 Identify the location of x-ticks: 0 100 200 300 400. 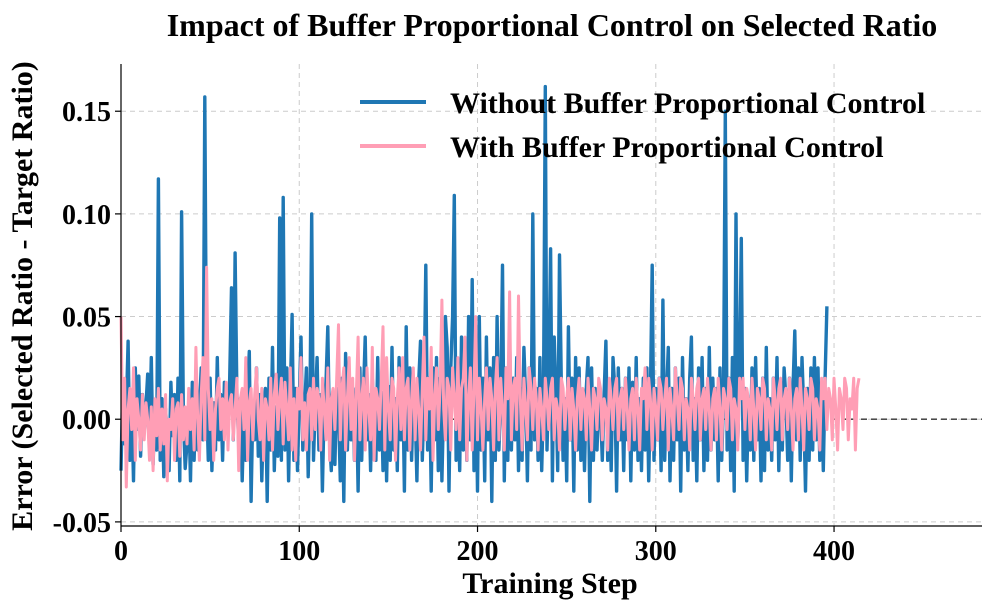
(484, 546).